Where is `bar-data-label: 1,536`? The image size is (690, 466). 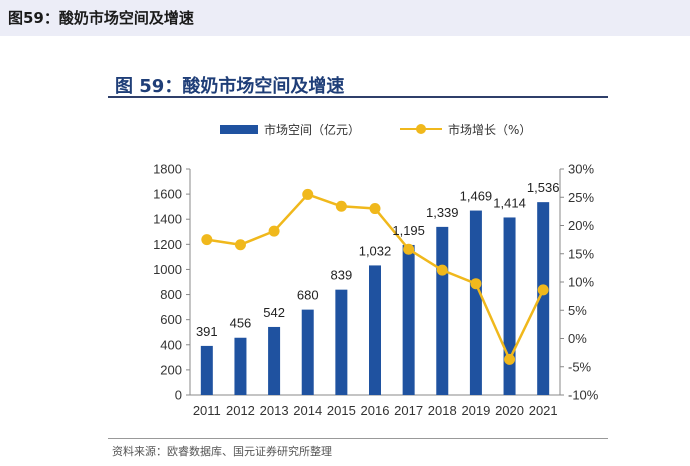
bar-data-label: 1,536 is located at coordinates (543, 187).